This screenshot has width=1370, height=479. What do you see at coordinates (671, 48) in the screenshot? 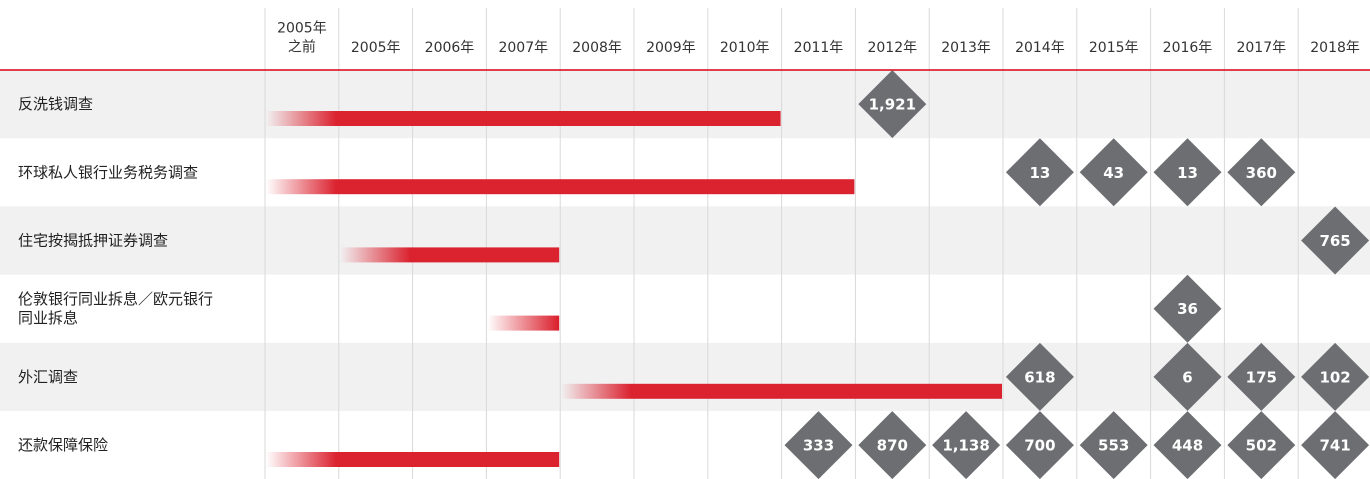
I see `column-header: 2009年` at bounding box center [671, 48].